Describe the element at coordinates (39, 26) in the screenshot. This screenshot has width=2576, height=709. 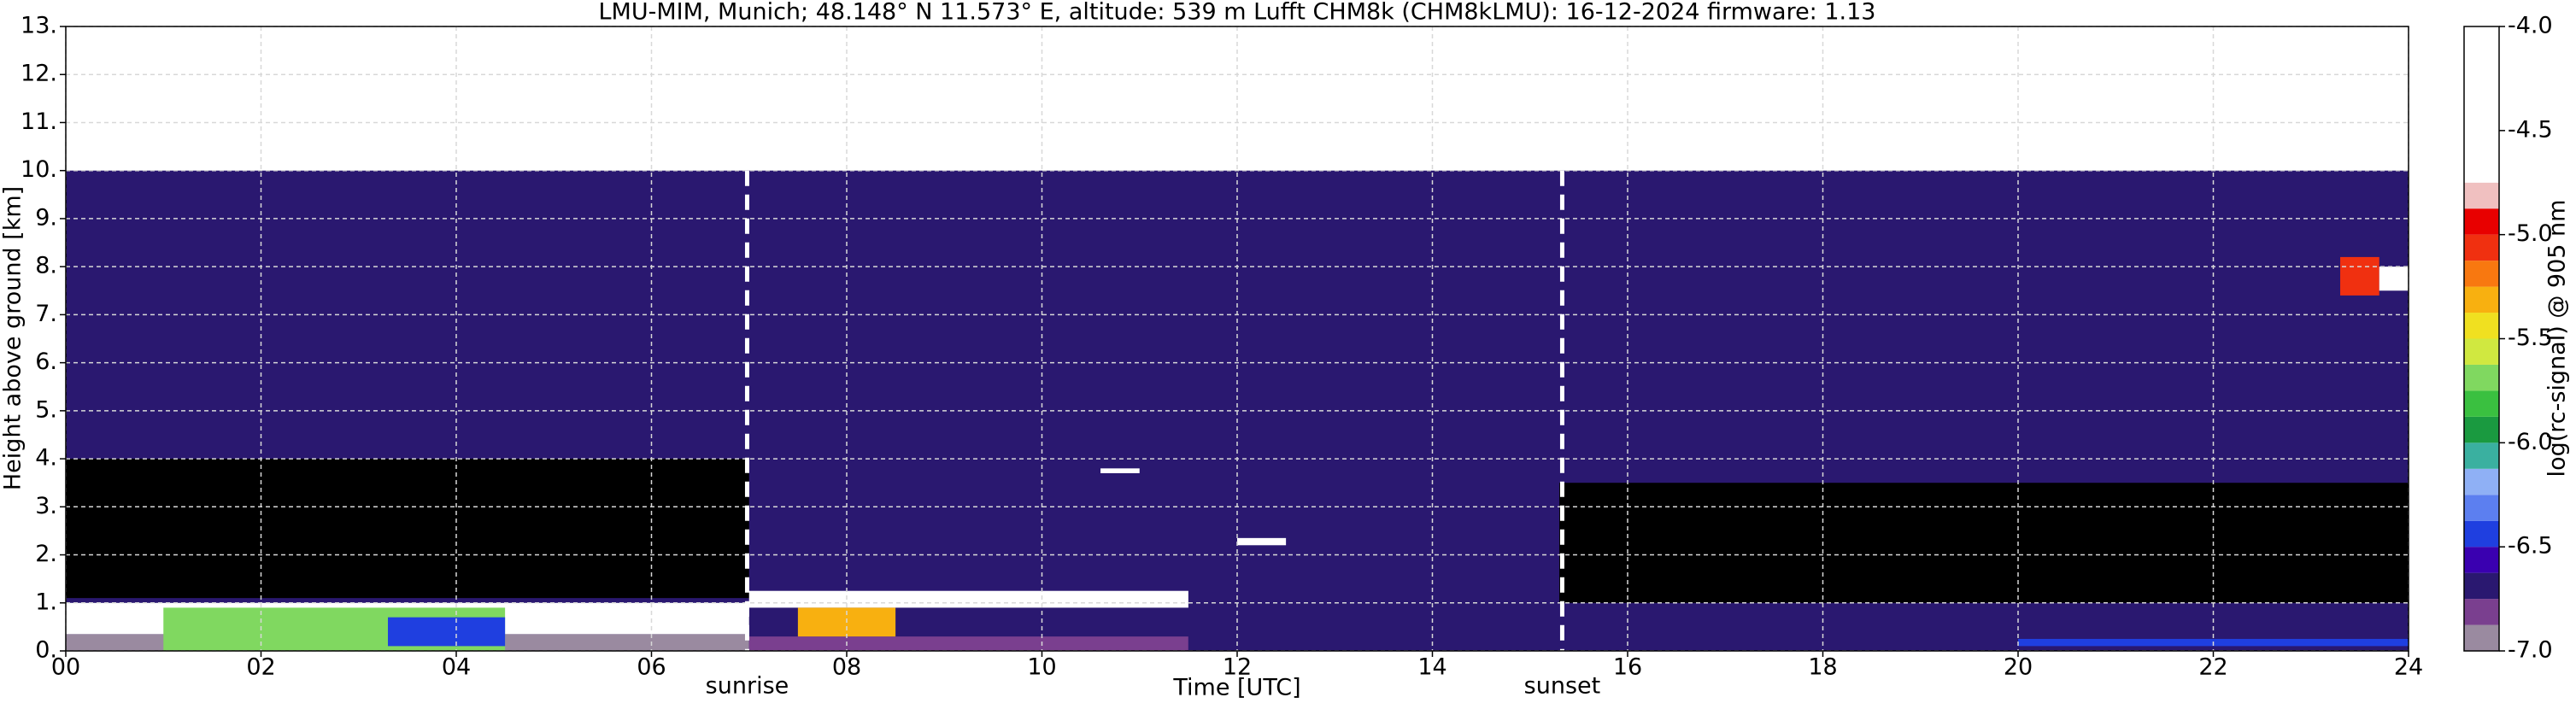
I see `y-tick-label: 13.` at that location.